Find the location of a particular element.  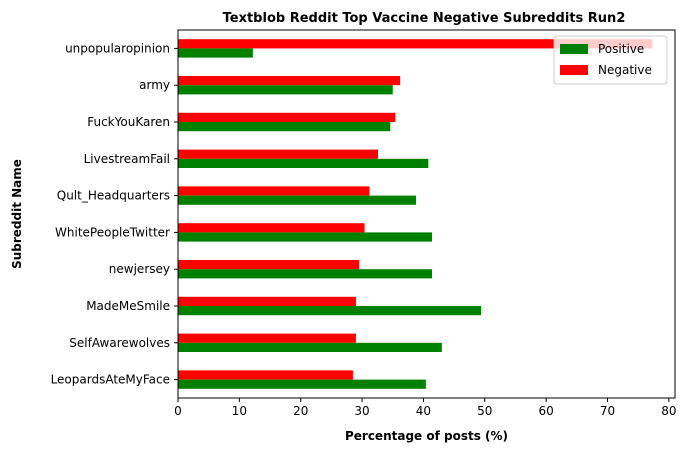

bar-negative-unpopularopinion is located at coordinates (415, 44).